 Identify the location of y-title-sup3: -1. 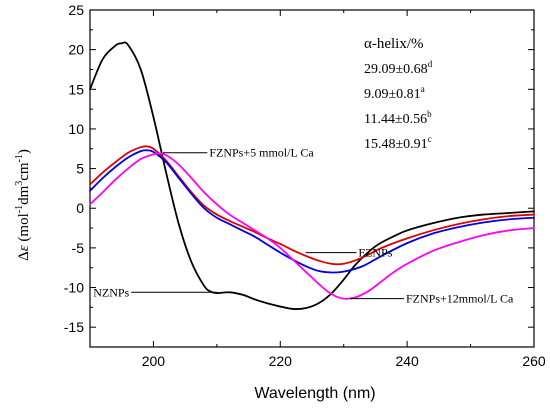
(19, 158).